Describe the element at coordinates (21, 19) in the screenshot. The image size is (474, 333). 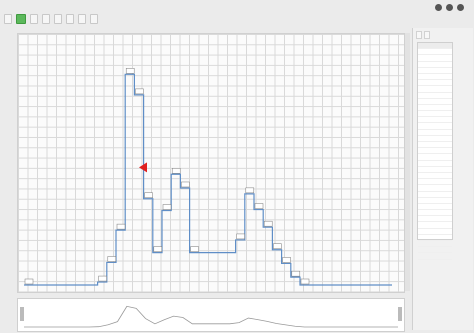
I see `run-button` at that location.